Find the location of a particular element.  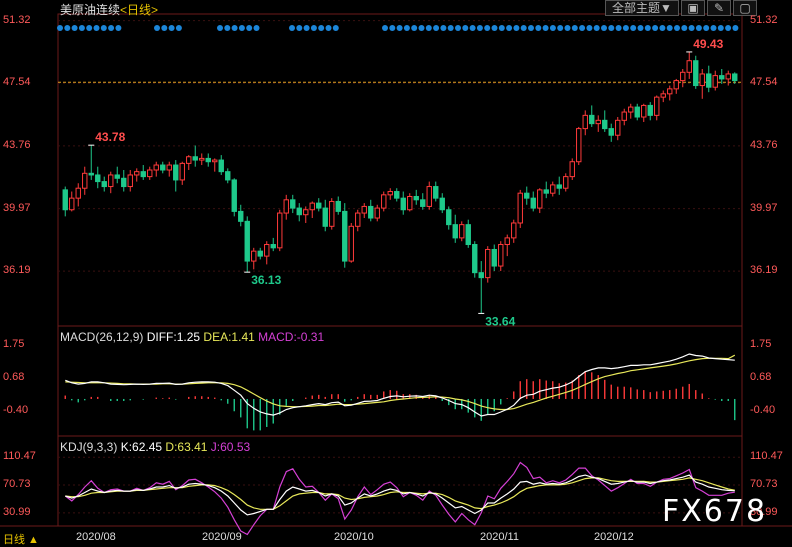

extreme-label-2: 33.64 is located at coordinates (500, 321).